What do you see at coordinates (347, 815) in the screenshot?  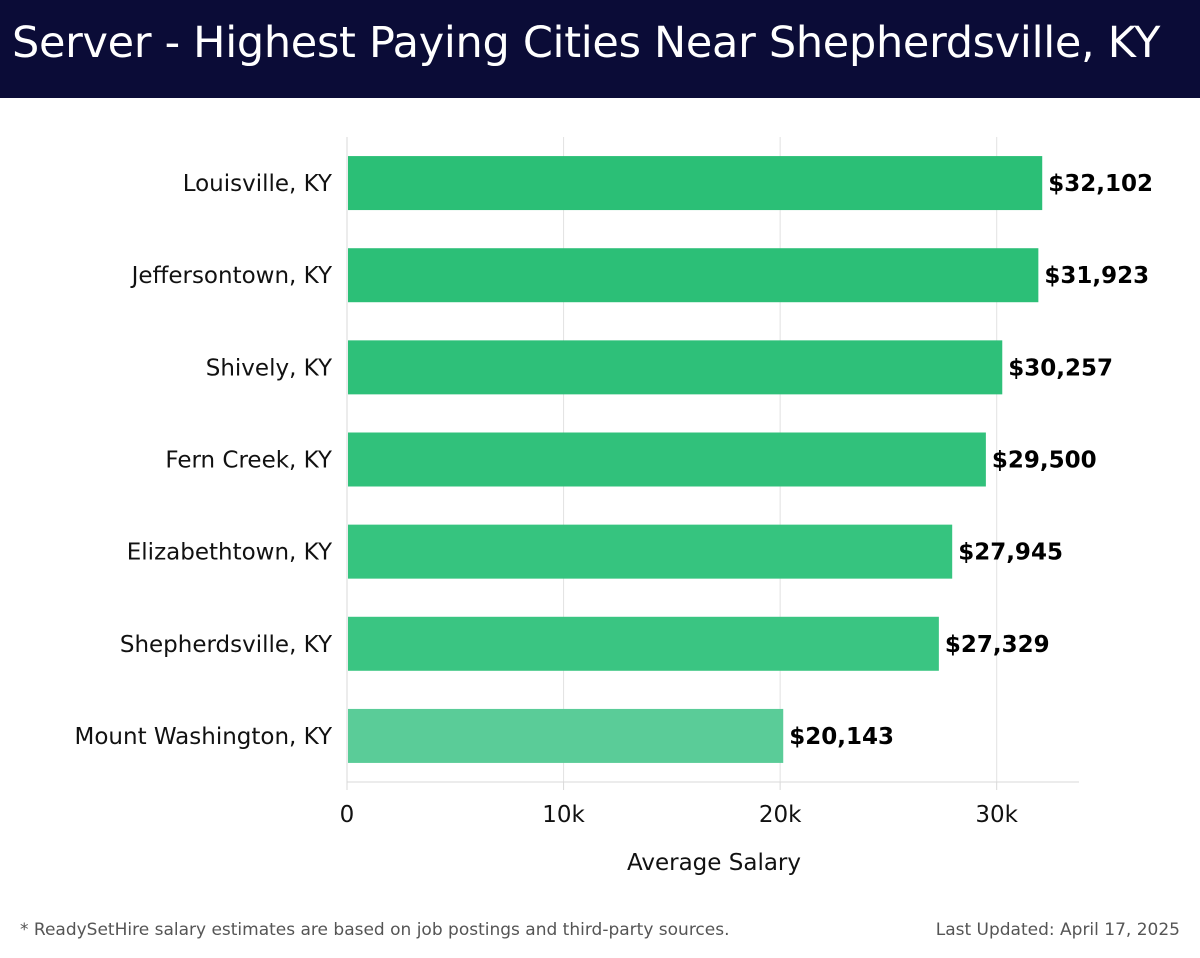 I see `x-tick-label: 0` at bounding box center [347, 815].